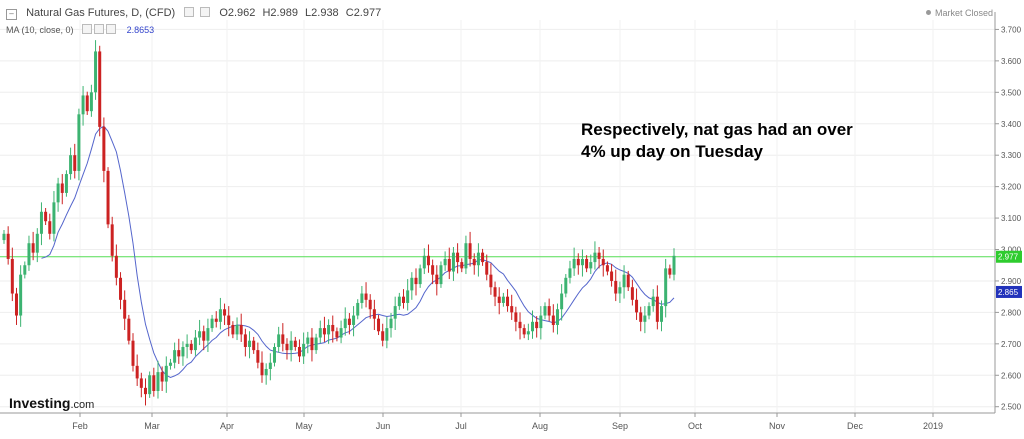  What do you see at coordinates (855, 426) in the screenshot?
I see `x-tick-label: Dec` at bounding box center [855, 426].